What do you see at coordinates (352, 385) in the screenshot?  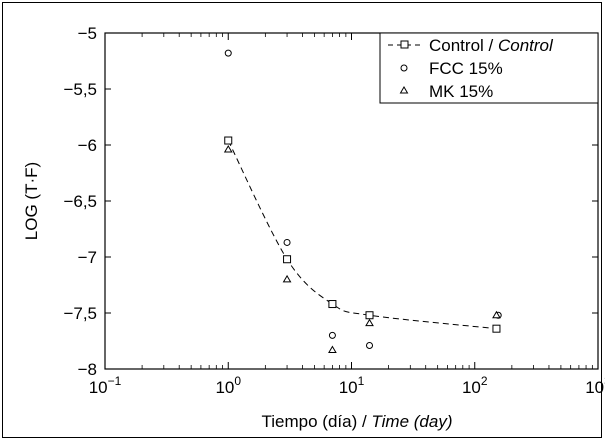 I see `x-tick-label: 10¹` at bounding box center [352, 385].